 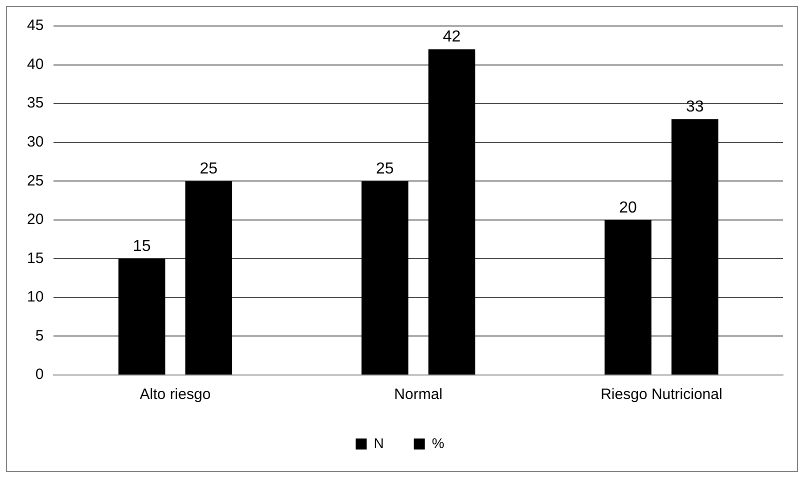 I want to click on y-tick-label: 45, so click(x=35, y=25).